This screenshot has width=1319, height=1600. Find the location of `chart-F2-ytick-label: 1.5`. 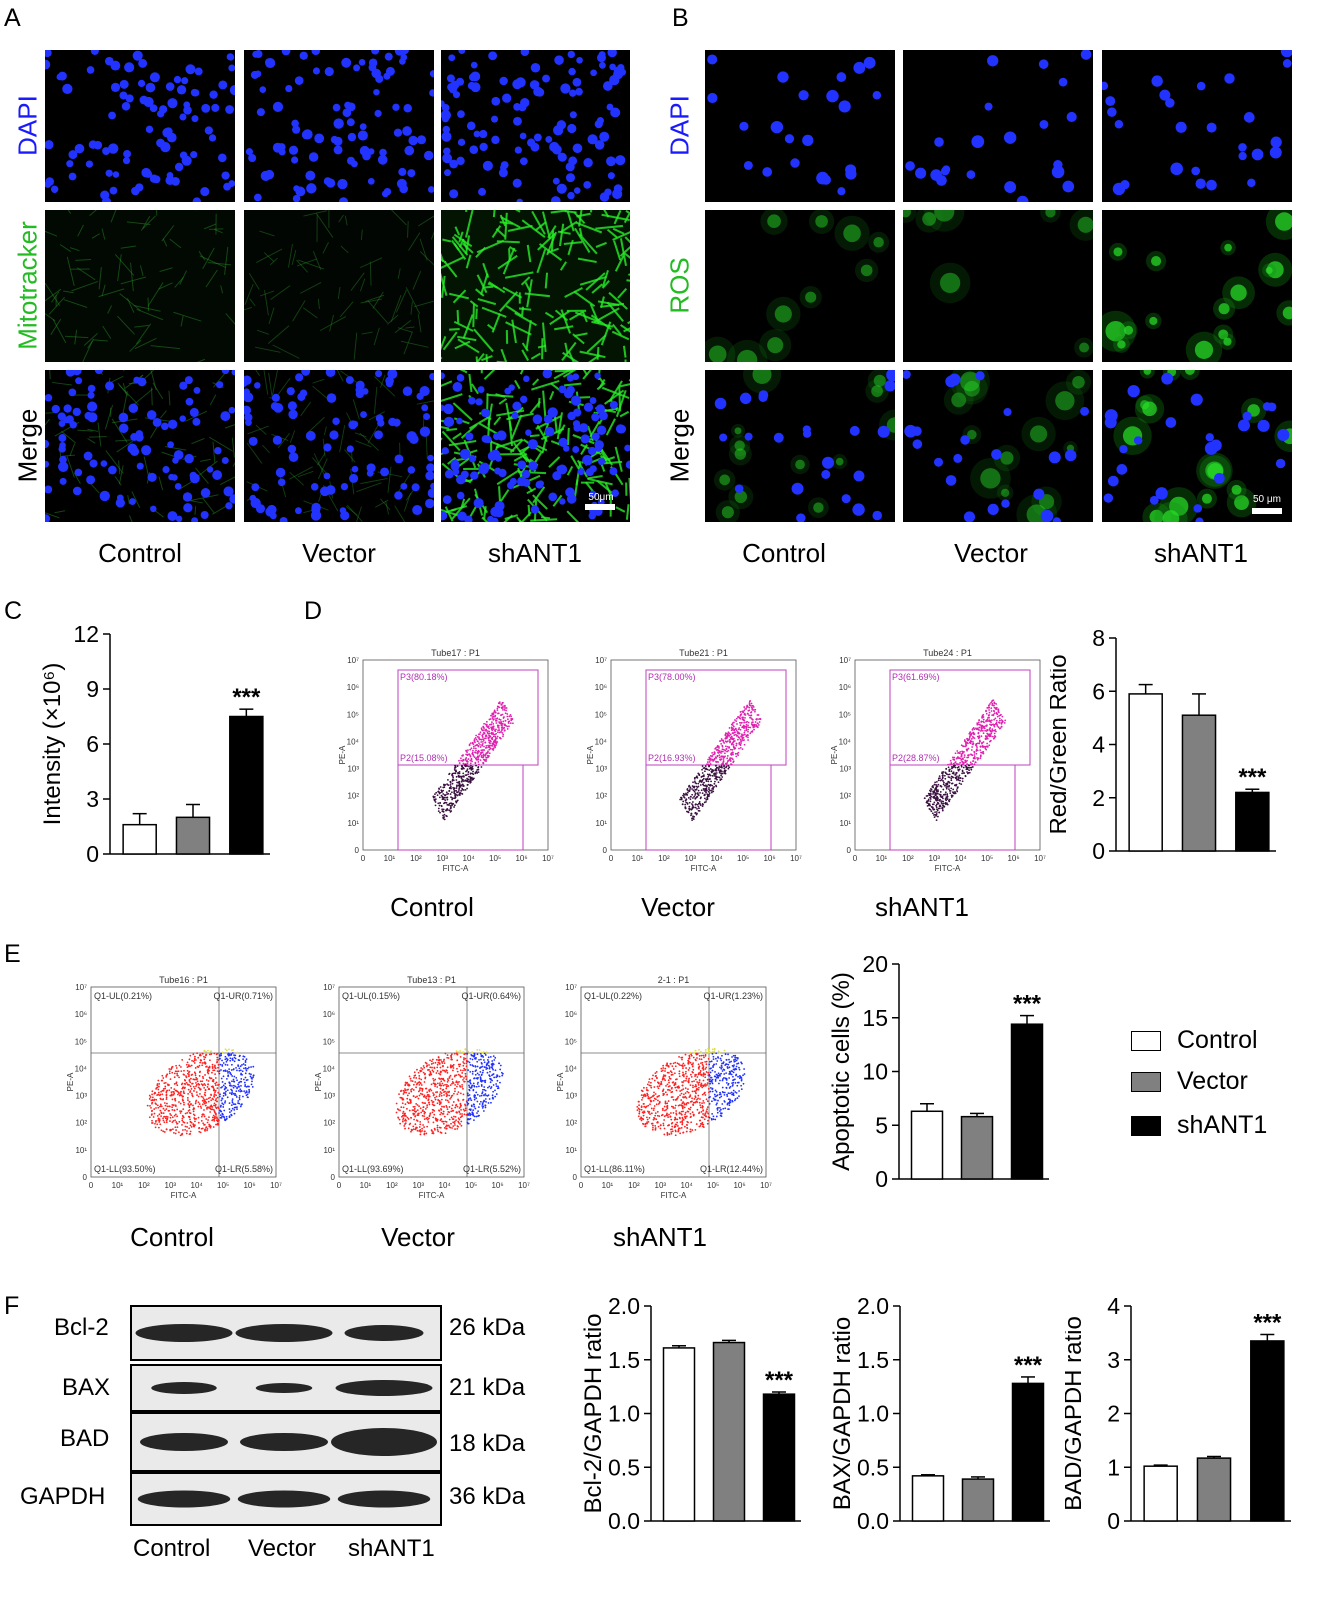

chart-F2-ytick-label: 1.5 is located at coordinates (873, 1360).